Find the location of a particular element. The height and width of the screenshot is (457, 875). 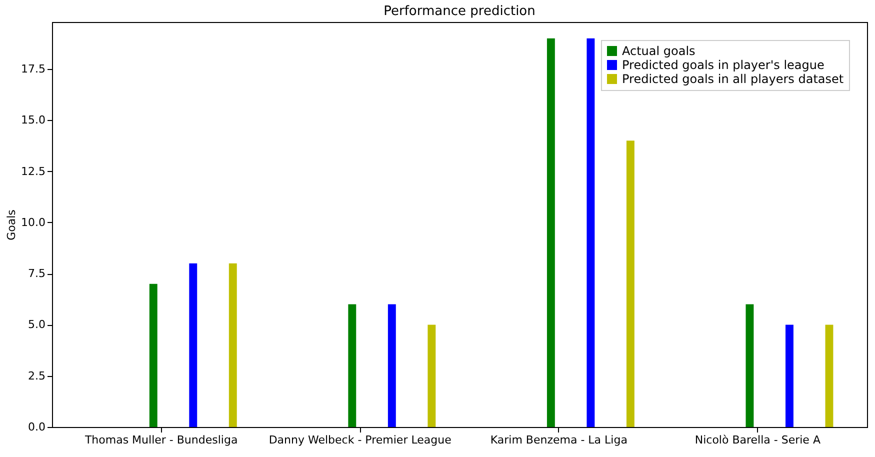

x-tick-label: Danny Welbeck - Premier League is located at coordinates (360, 440).